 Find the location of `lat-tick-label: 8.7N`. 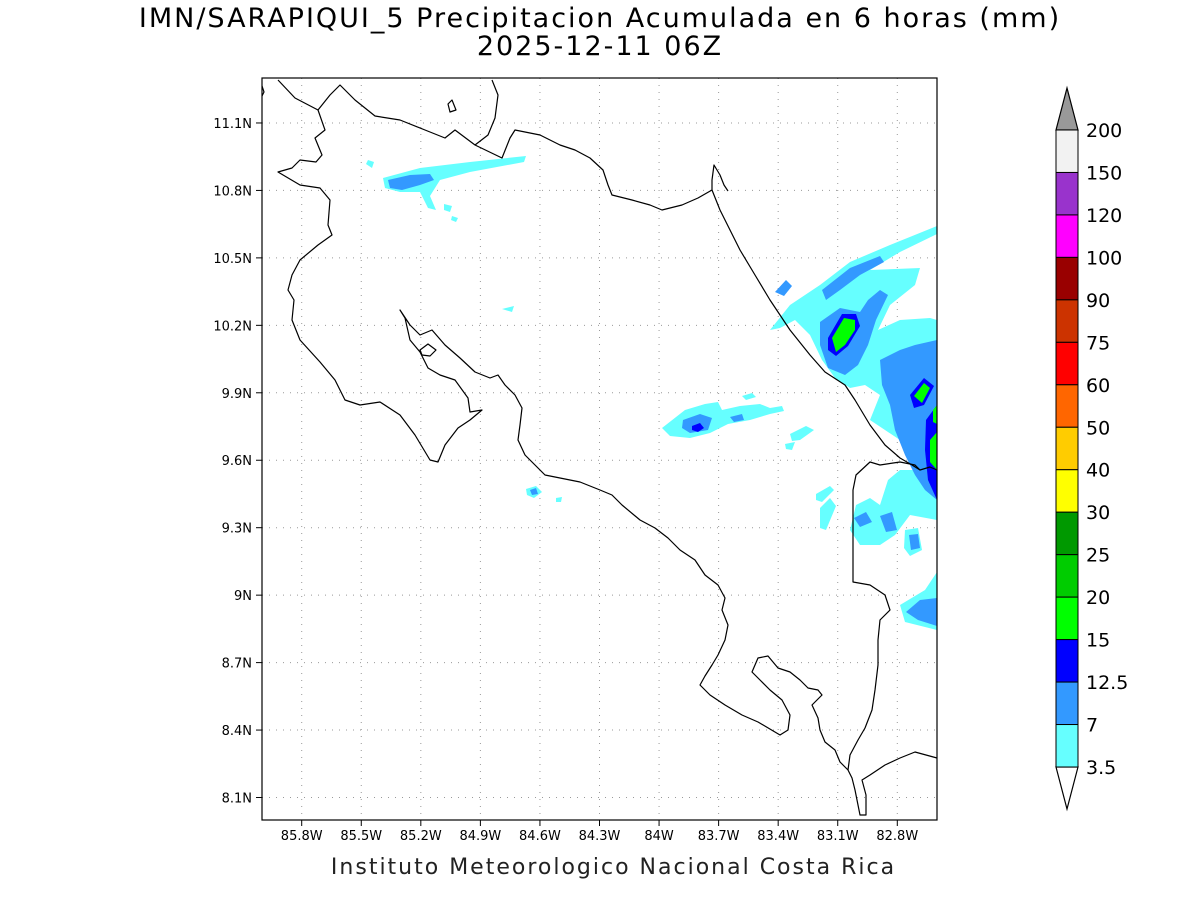

lat-tick-label: 8.7N is located at coordinates (237, 664).